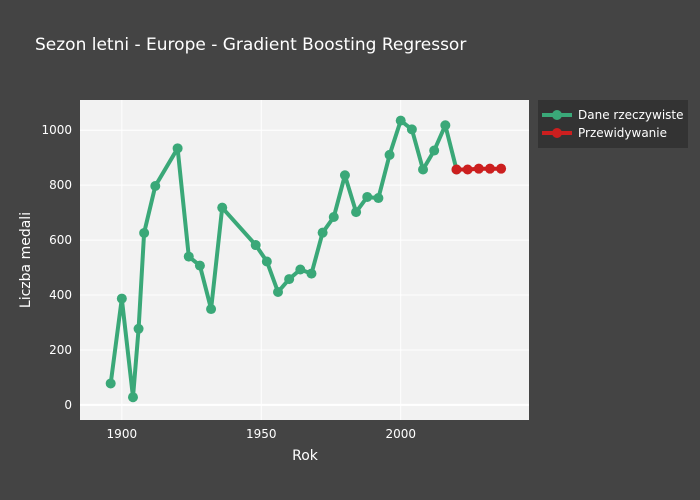  I want to click on y-tick-label: 400, so click(60, 295).